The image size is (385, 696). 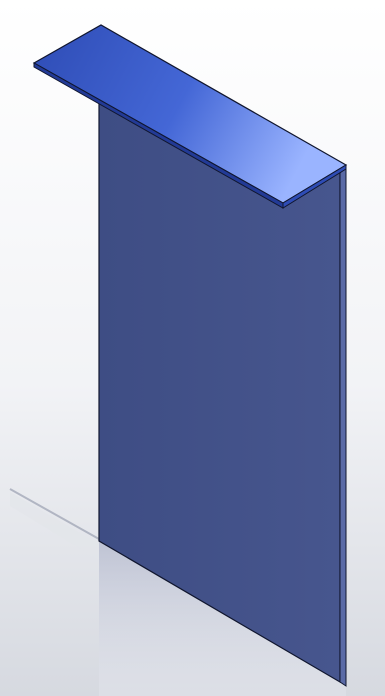 I want to click on floor-reflection, so click(x=222, y=618).